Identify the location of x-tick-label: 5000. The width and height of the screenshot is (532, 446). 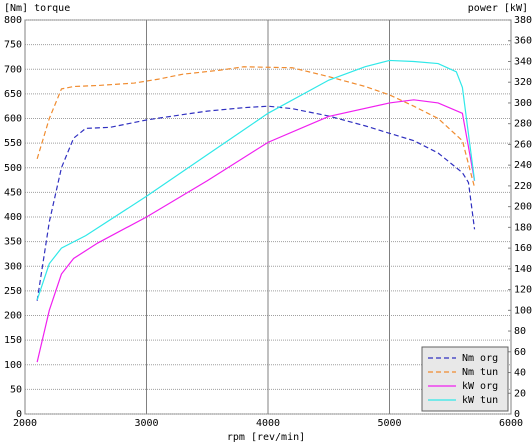
(389, 423).